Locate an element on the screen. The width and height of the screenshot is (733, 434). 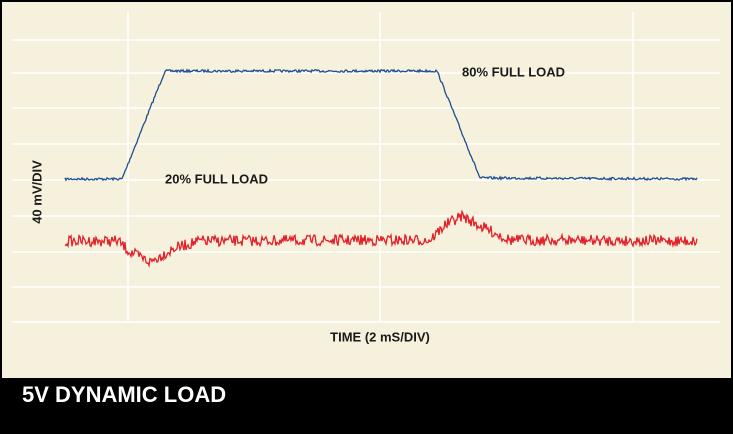
x-axis-label: TIME (2 mS/DIV) is located at coordinates (380, 336).